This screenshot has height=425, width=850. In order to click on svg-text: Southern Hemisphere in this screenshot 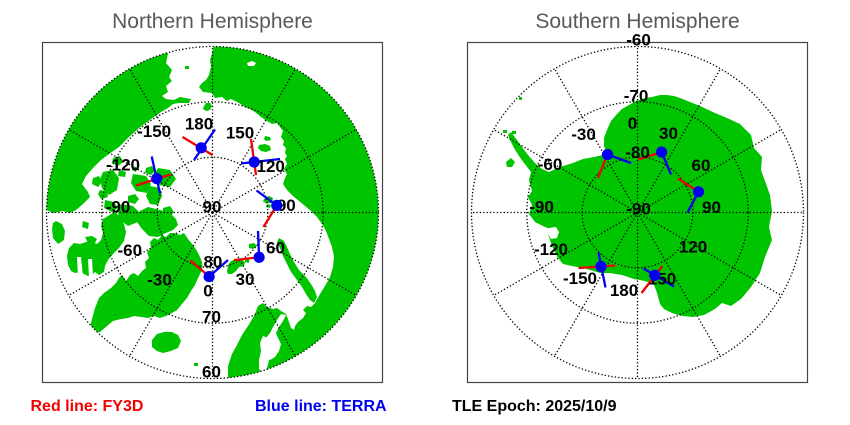, I will do `click(637, 21)`.